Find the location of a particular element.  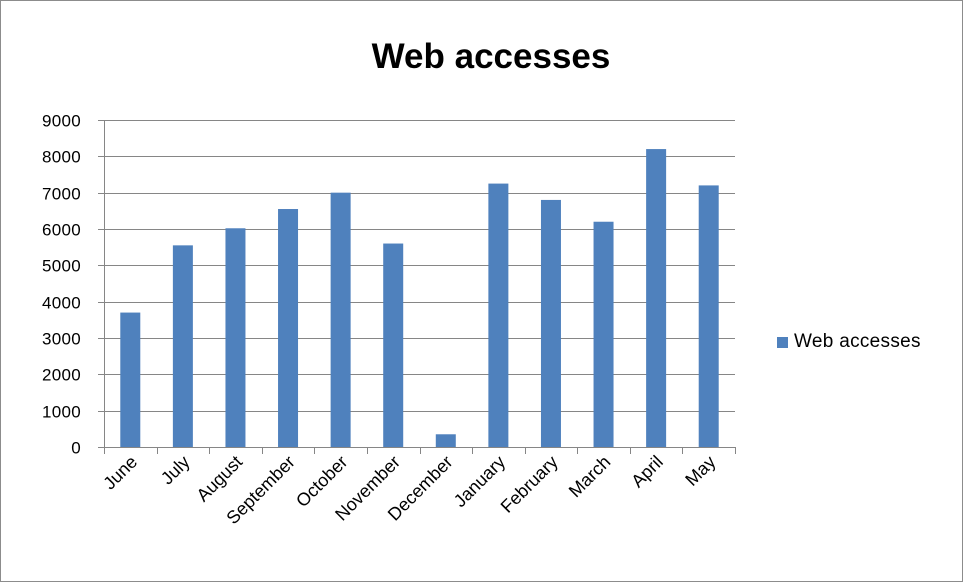

legend-swatch is located at coordinates (782, 342).